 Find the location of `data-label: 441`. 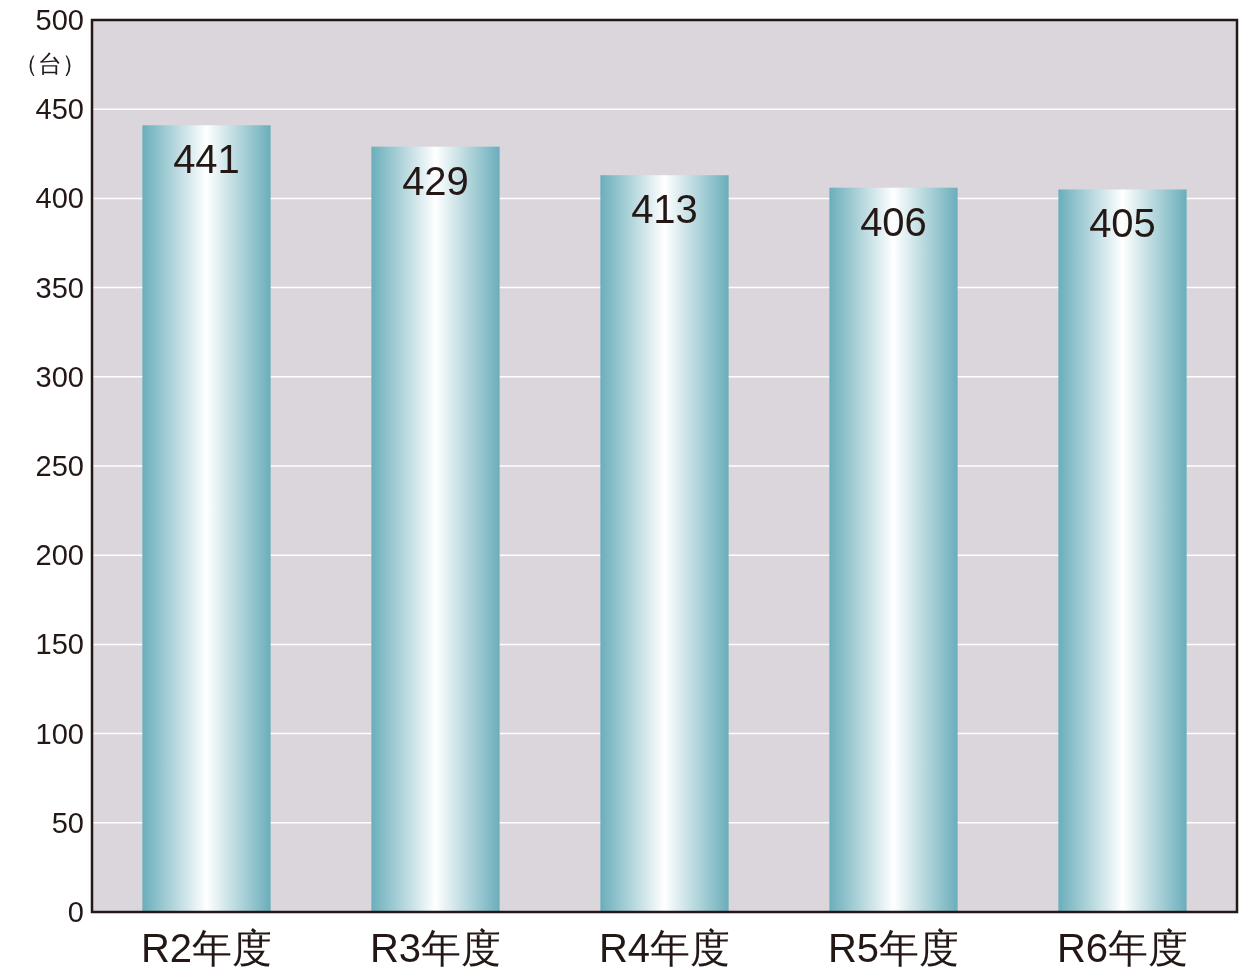

data-label: 441 is located at coordinates (206, 159).